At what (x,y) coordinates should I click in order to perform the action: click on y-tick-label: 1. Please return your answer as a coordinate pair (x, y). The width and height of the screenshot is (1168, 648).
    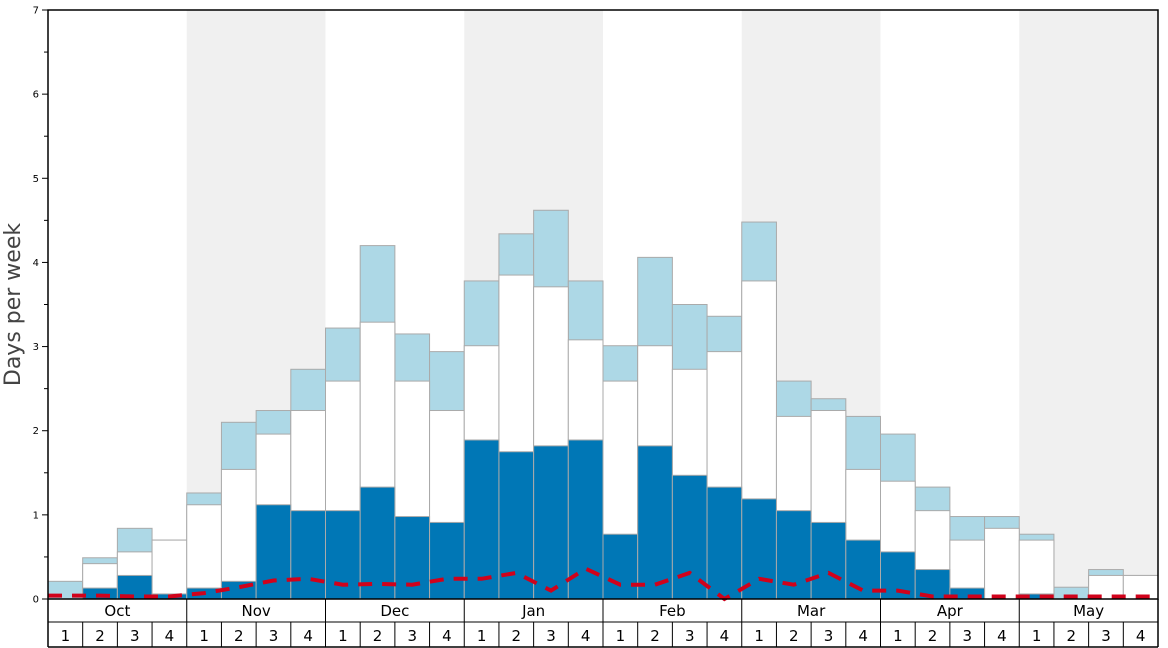
    Looking at the image, I should click on (36, 515).